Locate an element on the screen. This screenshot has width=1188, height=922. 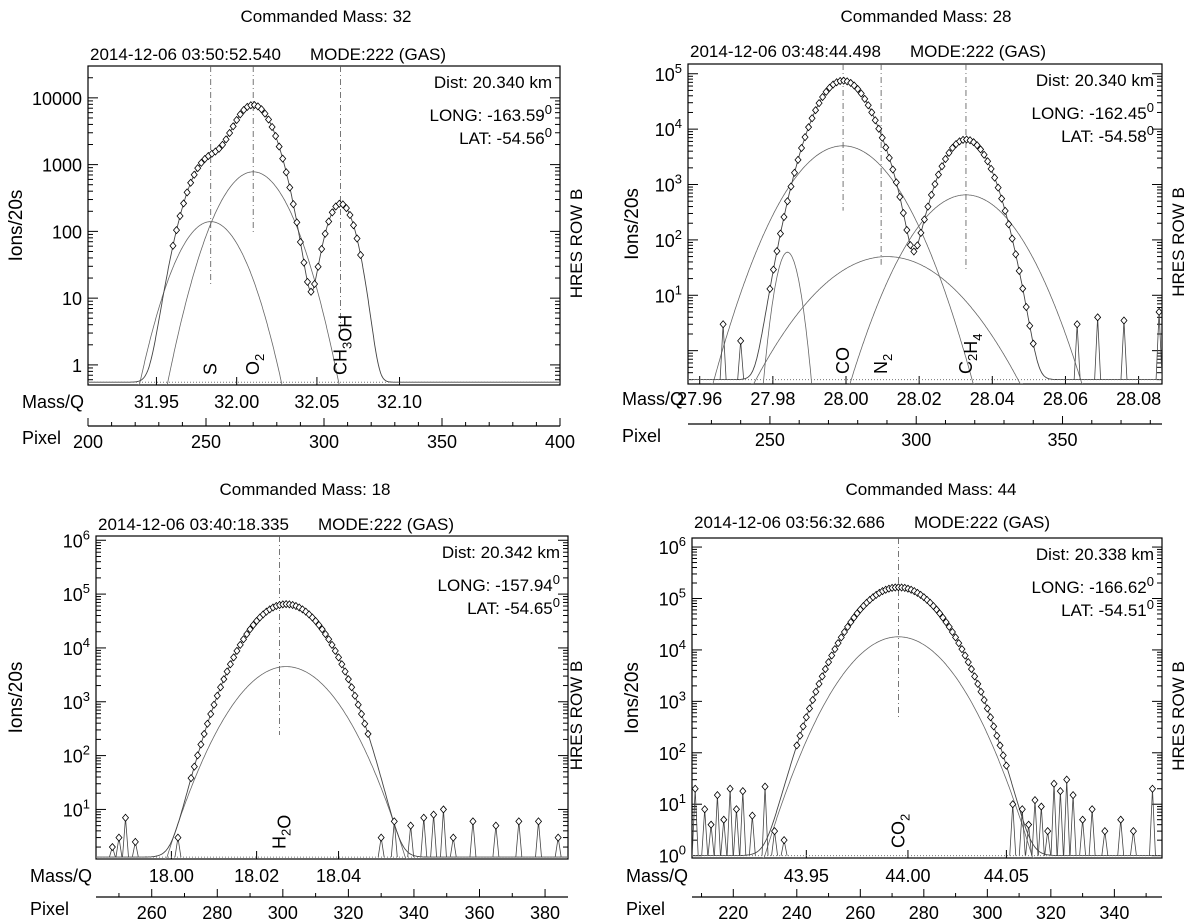
mass-tick-label: 32.00 is located at coordinates (236, 402).